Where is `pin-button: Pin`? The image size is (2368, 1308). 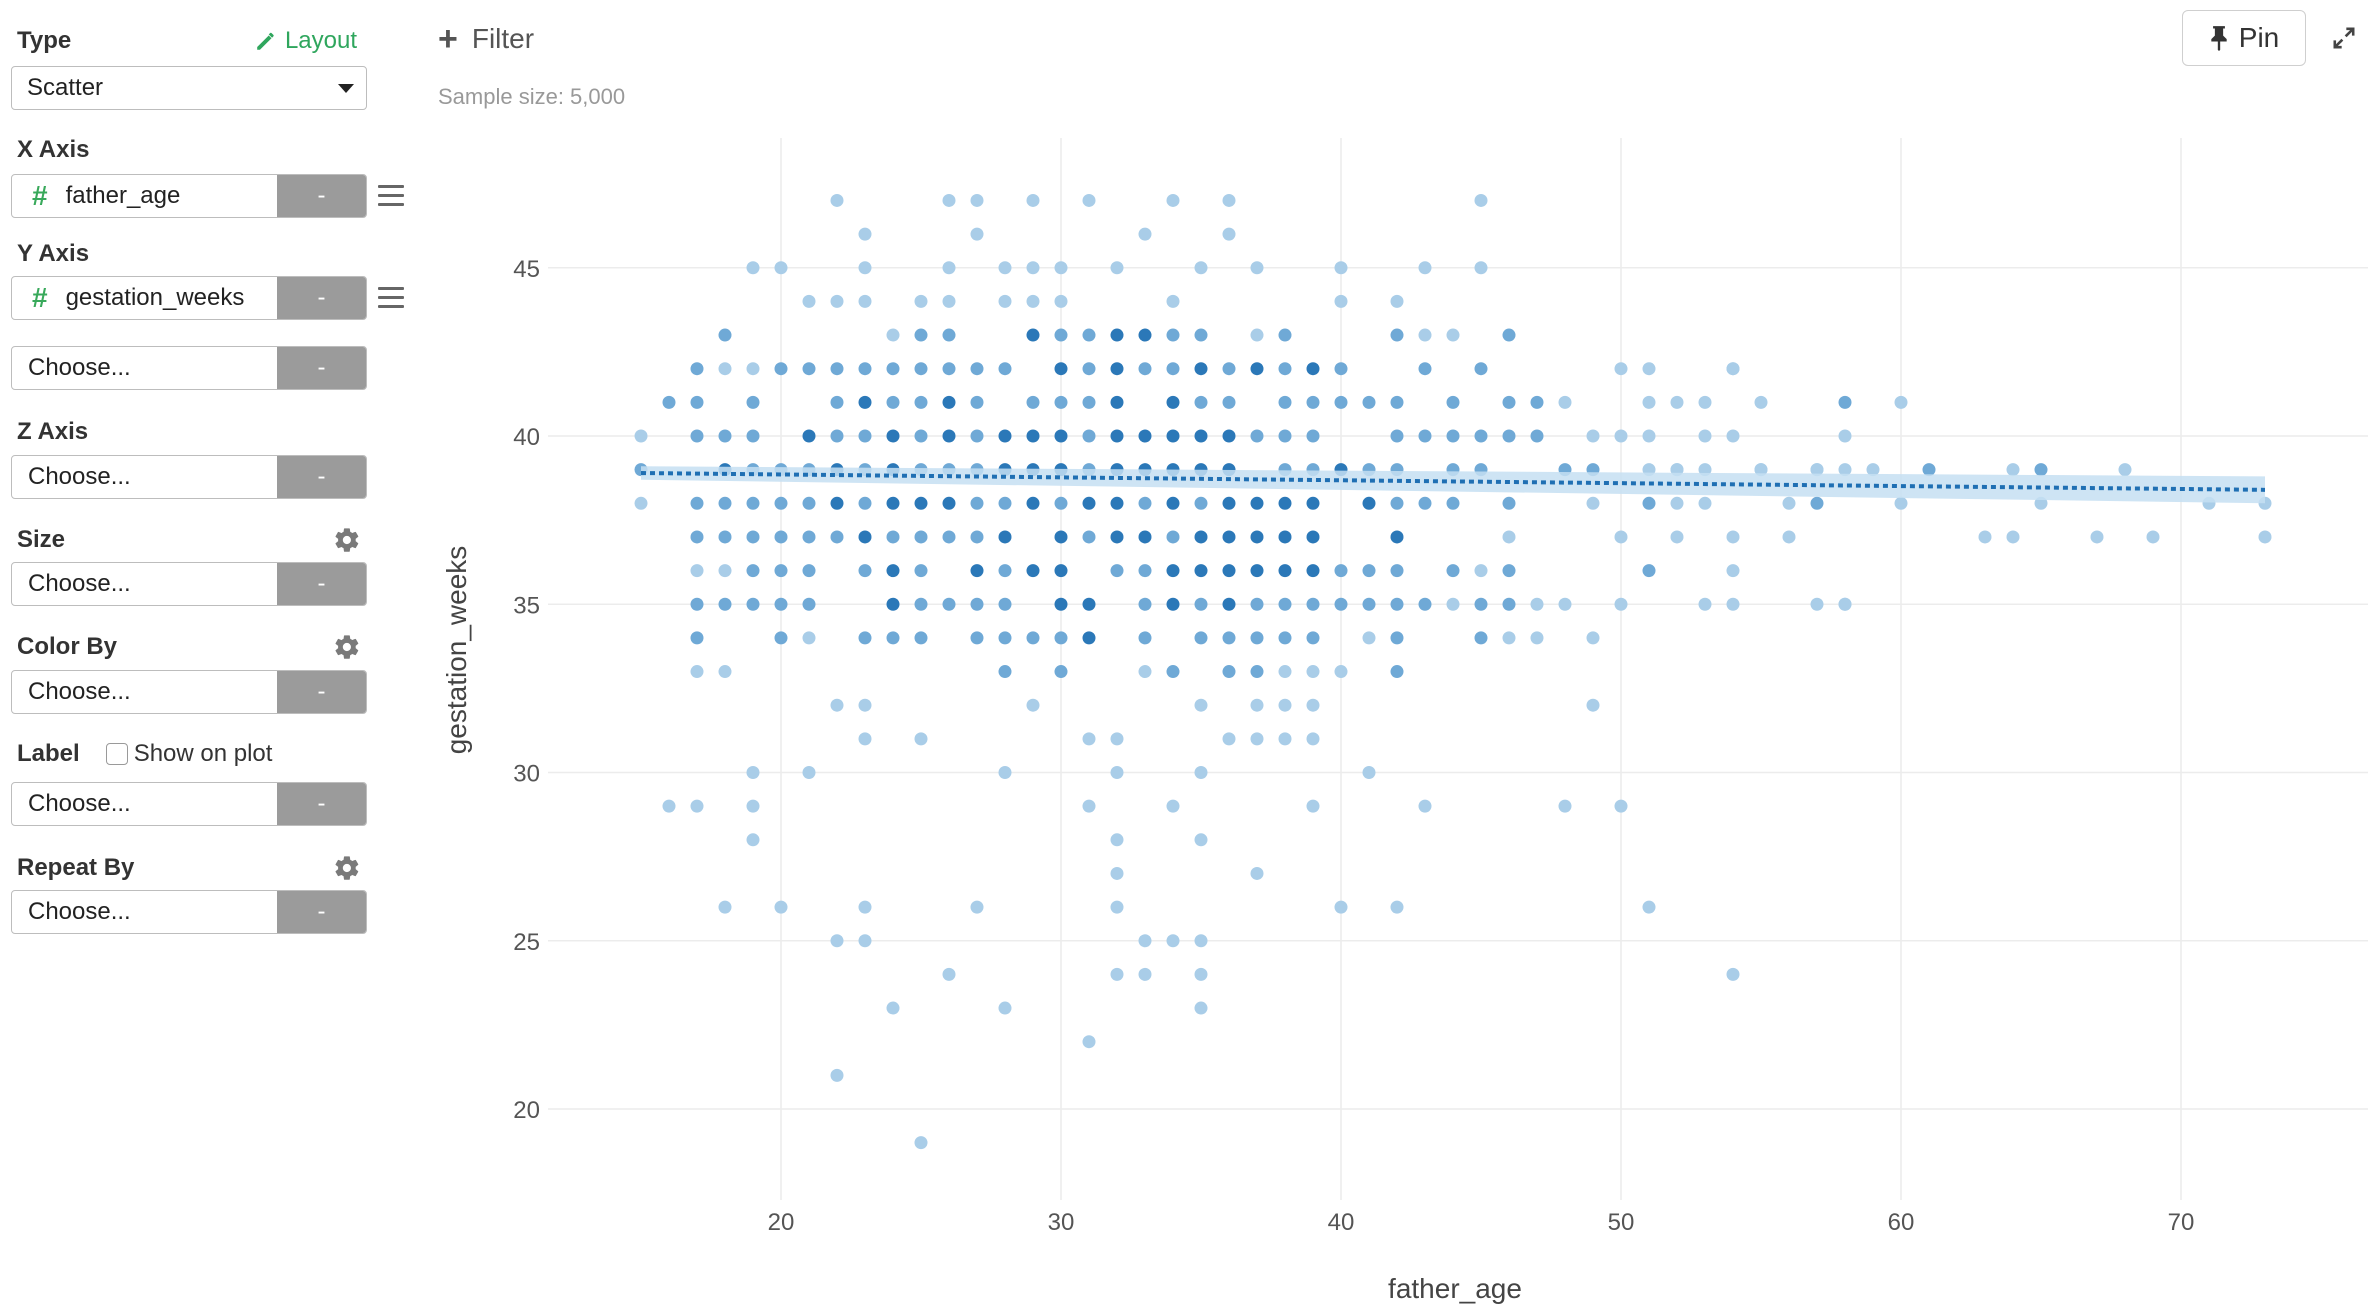
pin-button: Pin is located at coordinates (2244, 38).